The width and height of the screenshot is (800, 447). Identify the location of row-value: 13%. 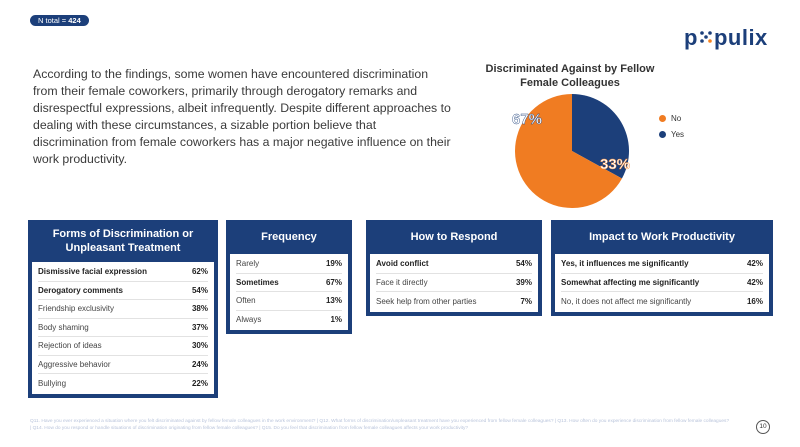
(333, 301).